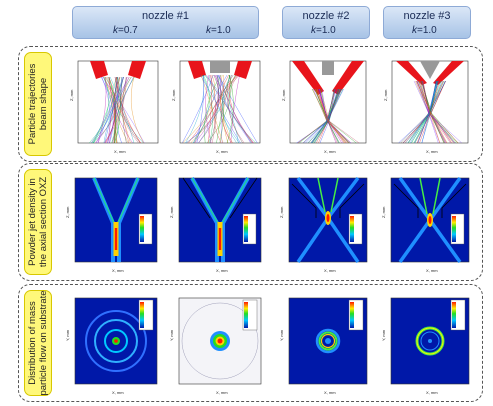 The width and height of the screenshot is (493, 406). Describe the element at coordinates (448, 73) in the screenshot. I see `nozzle-body-right` at that location.